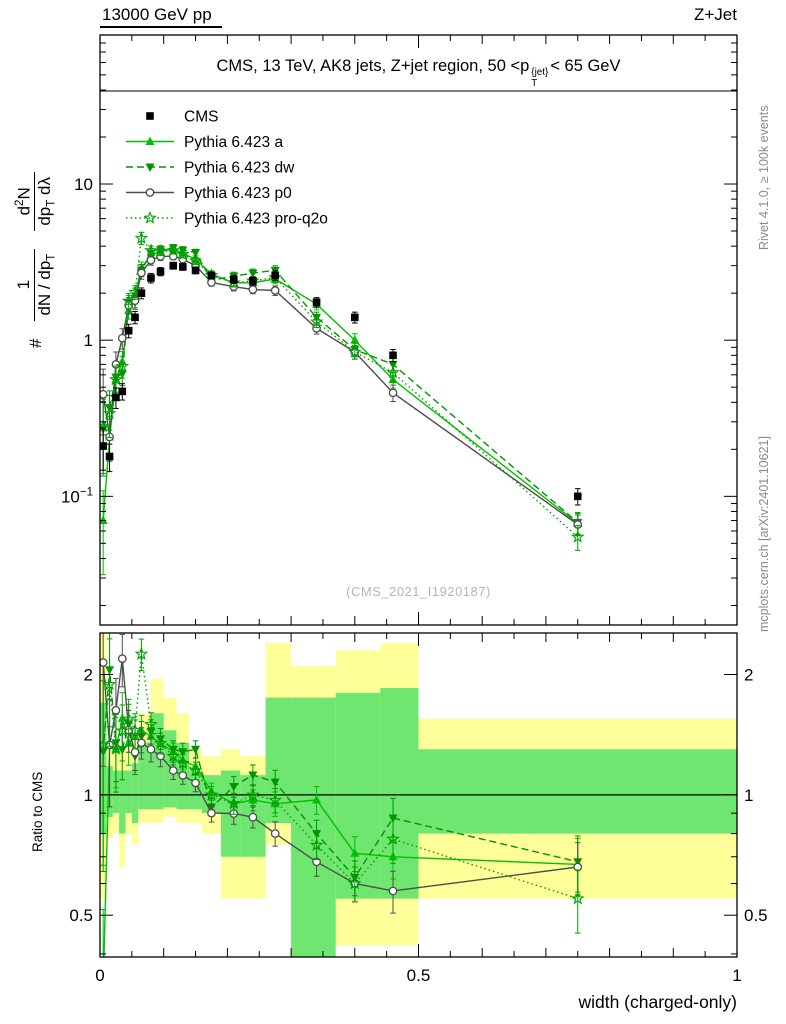 The height and width of the screenshot is (1024, 786). I want to click on ratio-line-pythia-p0, so click(340, 775).